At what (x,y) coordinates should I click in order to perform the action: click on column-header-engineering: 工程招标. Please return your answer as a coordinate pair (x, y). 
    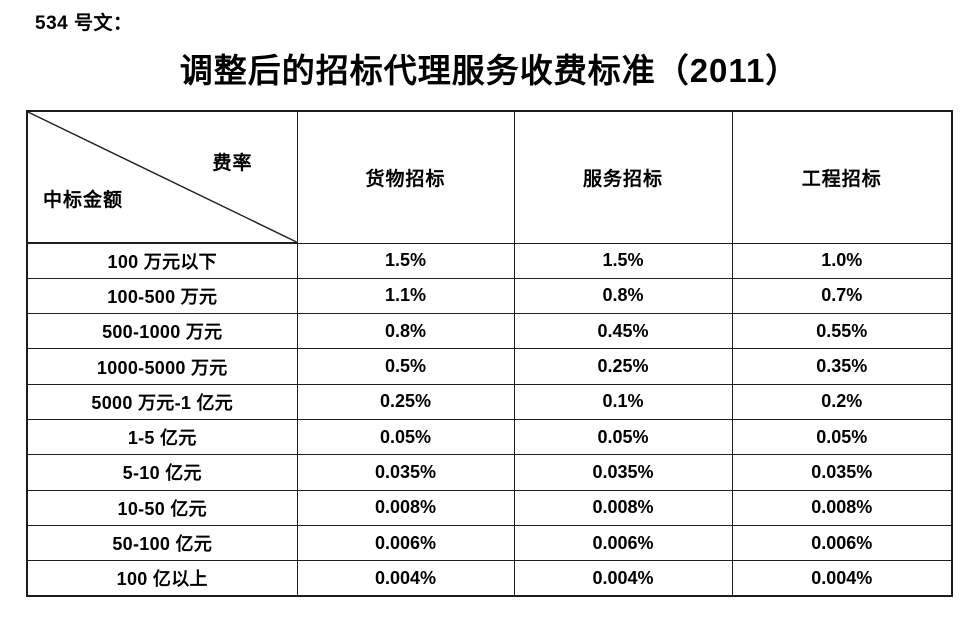
    Looking at the image, I should click on (842, 177).